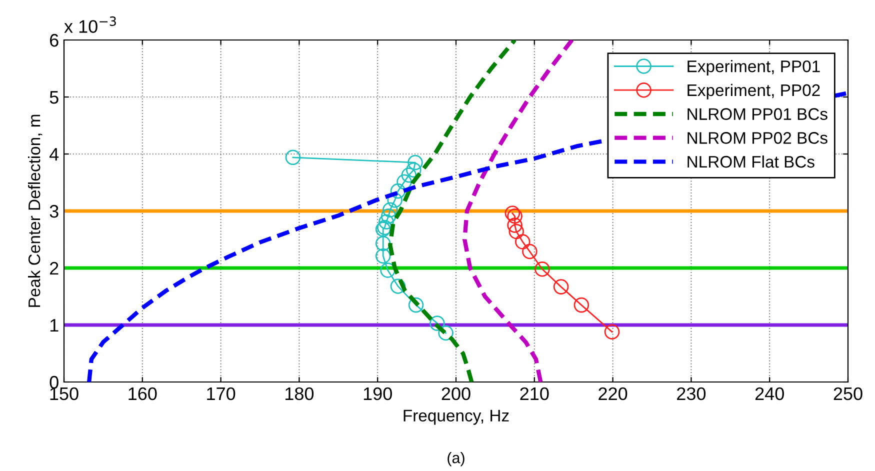 Image resolution: width=875 pixels, height=471 pixels. I want to click on x-tick-label: 160, so click(142, 393).